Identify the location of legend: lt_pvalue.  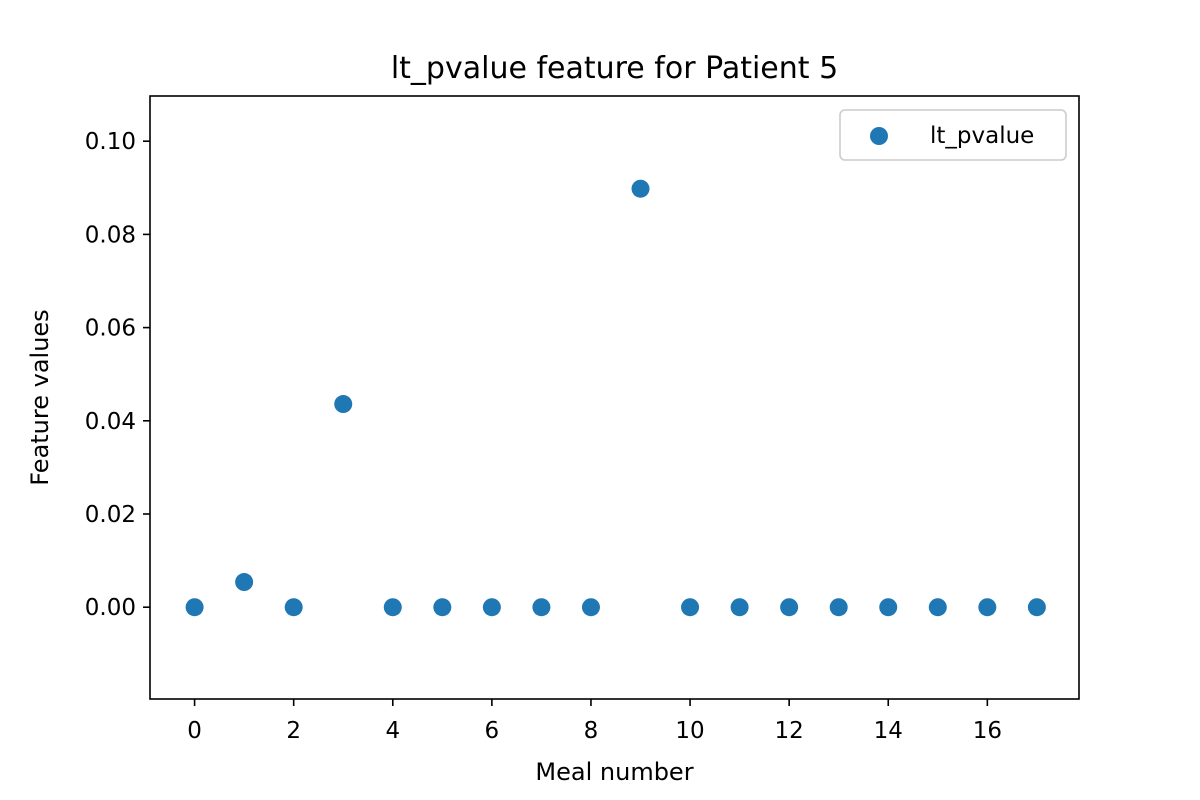
(953, 135).